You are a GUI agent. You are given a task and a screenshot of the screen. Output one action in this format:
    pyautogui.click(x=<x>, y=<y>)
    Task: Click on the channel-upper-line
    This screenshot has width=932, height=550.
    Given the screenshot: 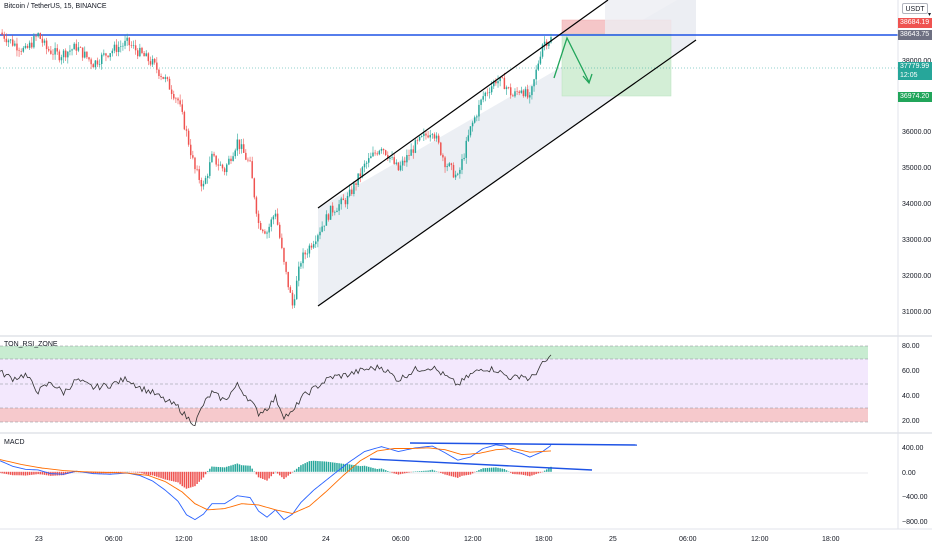 What is the action you would take?
    pyautogui.click(x=463, y=104)
    